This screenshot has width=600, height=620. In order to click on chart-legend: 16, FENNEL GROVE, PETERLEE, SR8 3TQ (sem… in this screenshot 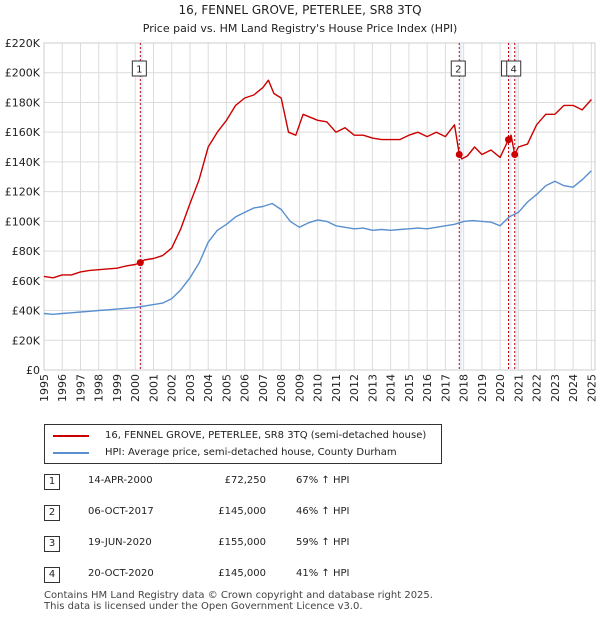, I will do `click(243, 444)`.